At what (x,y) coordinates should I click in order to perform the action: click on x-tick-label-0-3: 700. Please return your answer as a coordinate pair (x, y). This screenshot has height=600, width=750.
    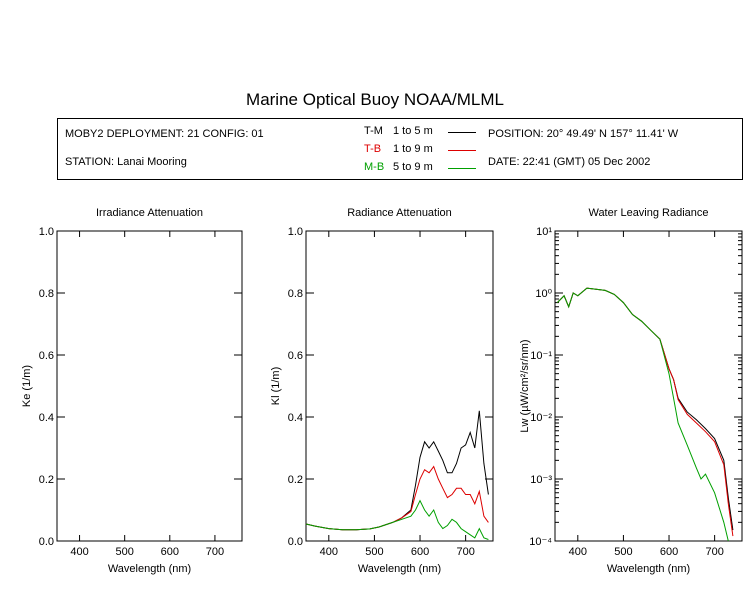
    Looking at the image, I should click on (215, 552).